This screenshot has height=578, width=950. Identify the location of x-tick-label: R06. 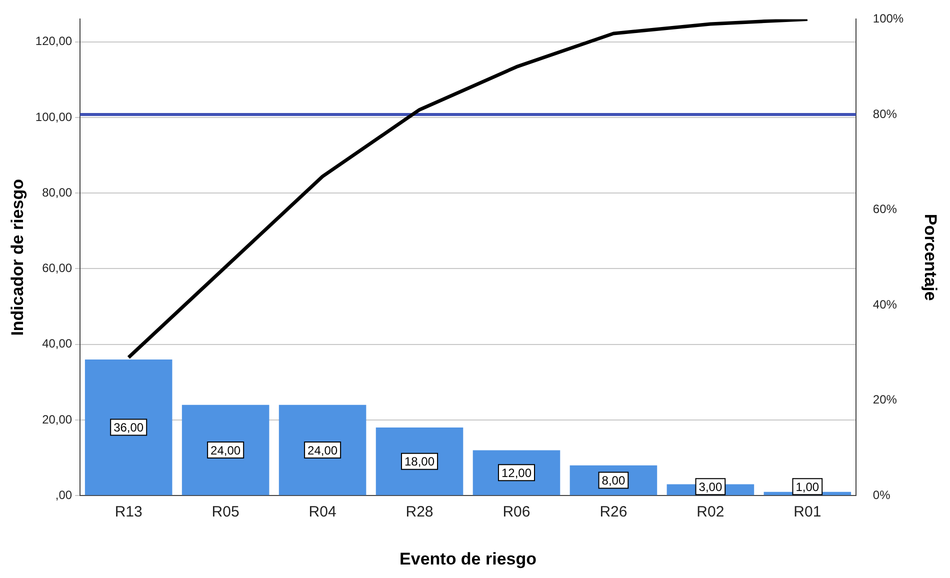
(516, 512).